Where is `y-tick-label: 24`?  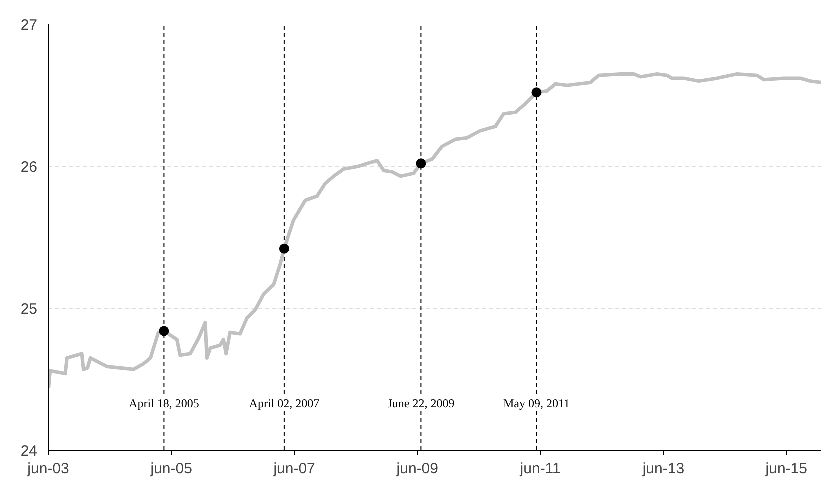 y-tick-label: 24 is located at coordinates (29, 451).